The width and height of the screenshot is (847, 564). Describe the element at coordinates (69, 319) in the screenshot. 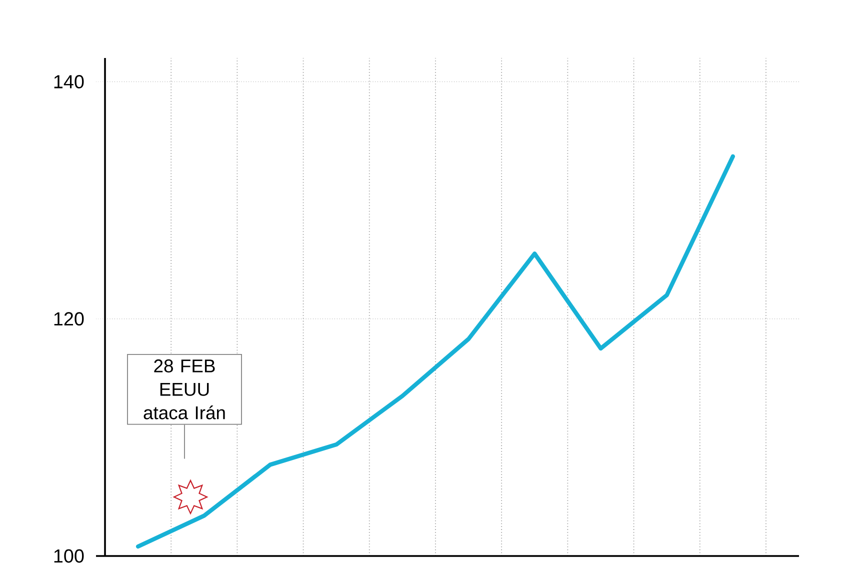

I see `y-tick-label: 120` at that location.